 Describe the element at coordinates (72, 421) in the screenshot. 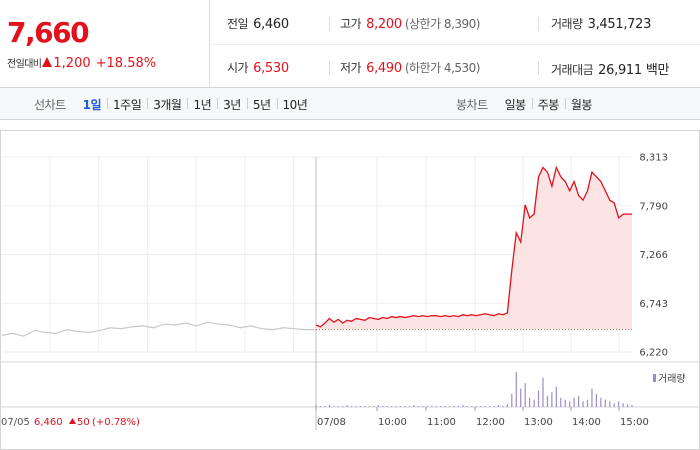

I see `prev-day-up-triangle-icon` at that location.